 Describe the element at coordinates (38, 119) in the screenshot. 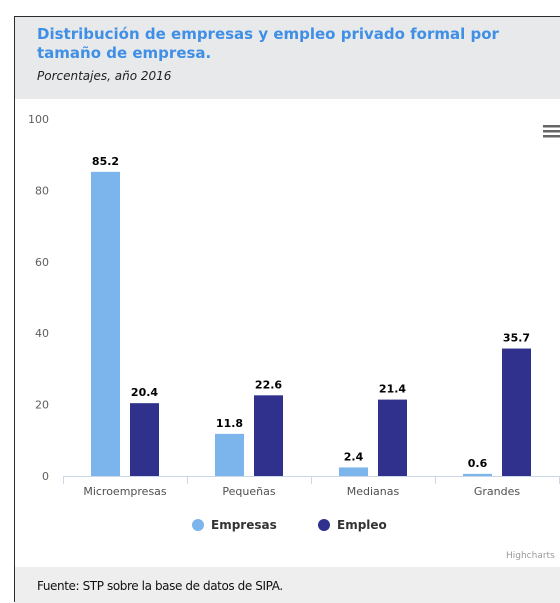

I see `y-tick-label: 100` at that location.